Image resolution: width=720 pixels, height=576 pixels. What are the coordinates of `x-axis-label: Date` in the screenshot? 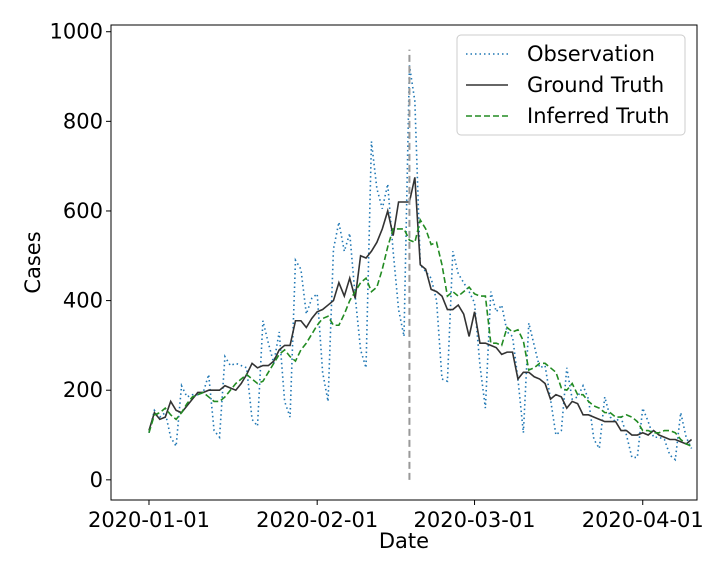 It's located at (404, 541).